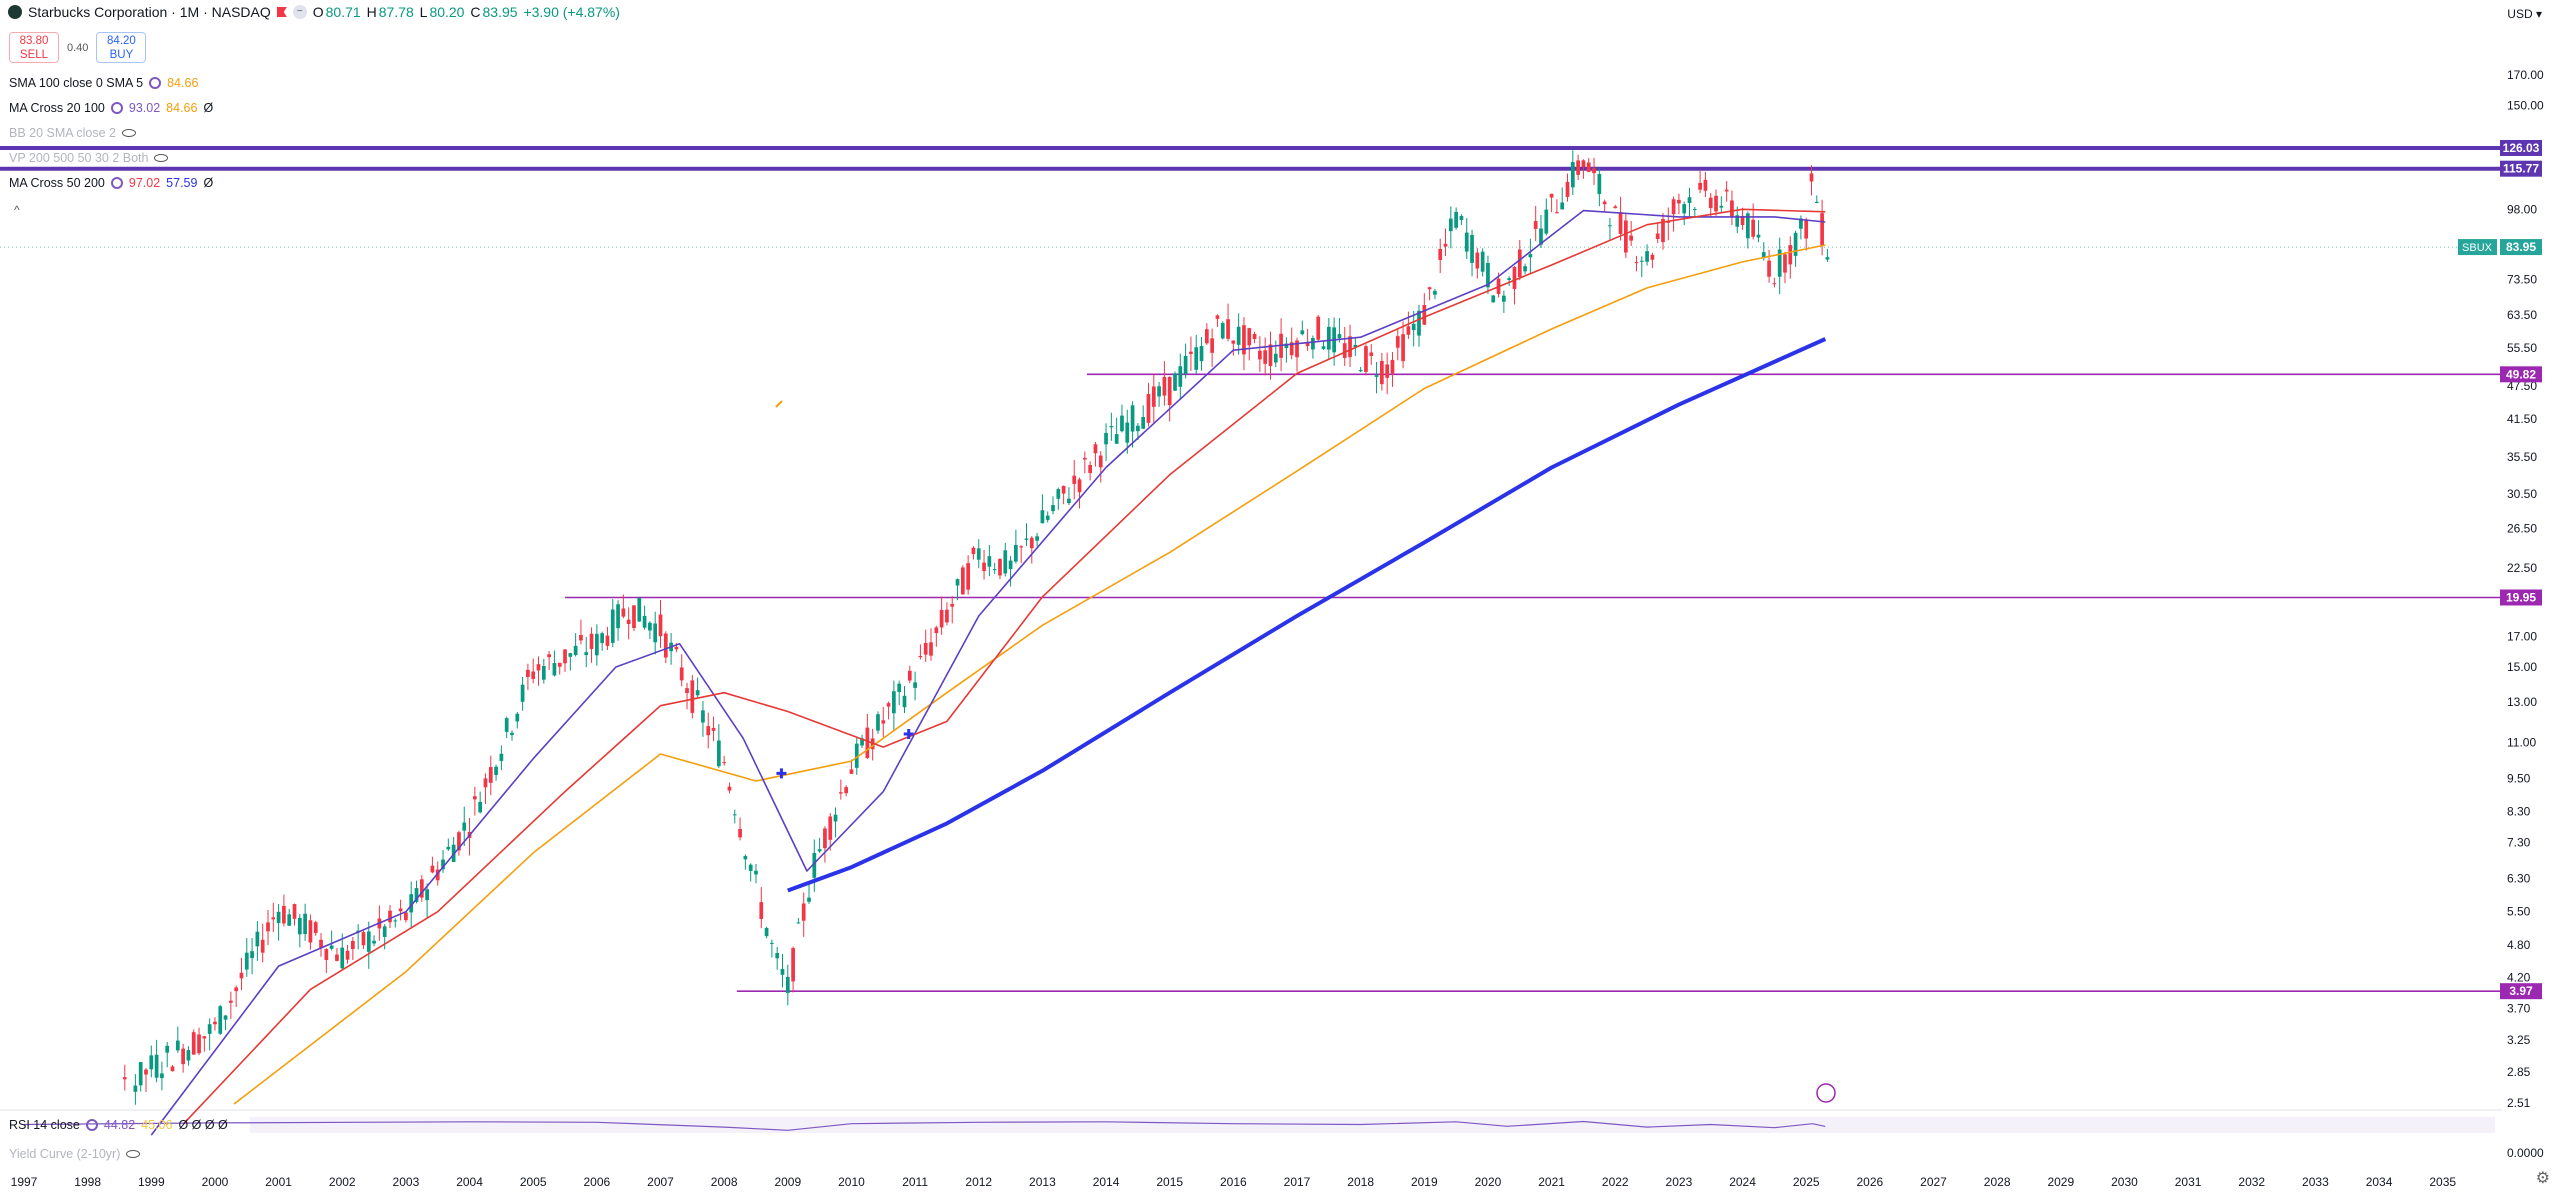  What do you see at coordinates (2519, 1008) in the screenshot?
I see `y-tick-label: 3.70` at bounding box center [2519, 1008].